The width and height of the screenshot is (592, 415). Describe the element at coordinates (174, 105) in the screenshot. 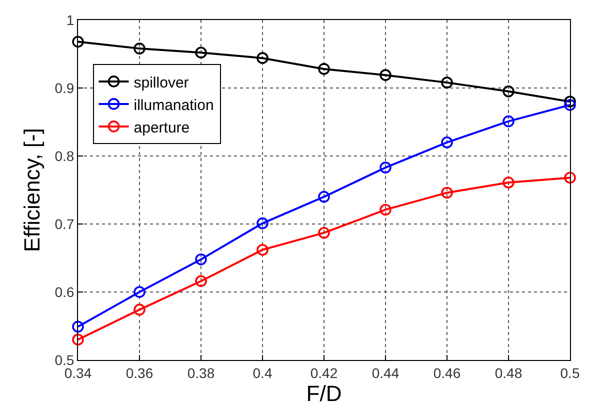

I see `legend-label: illumanation` at that location.